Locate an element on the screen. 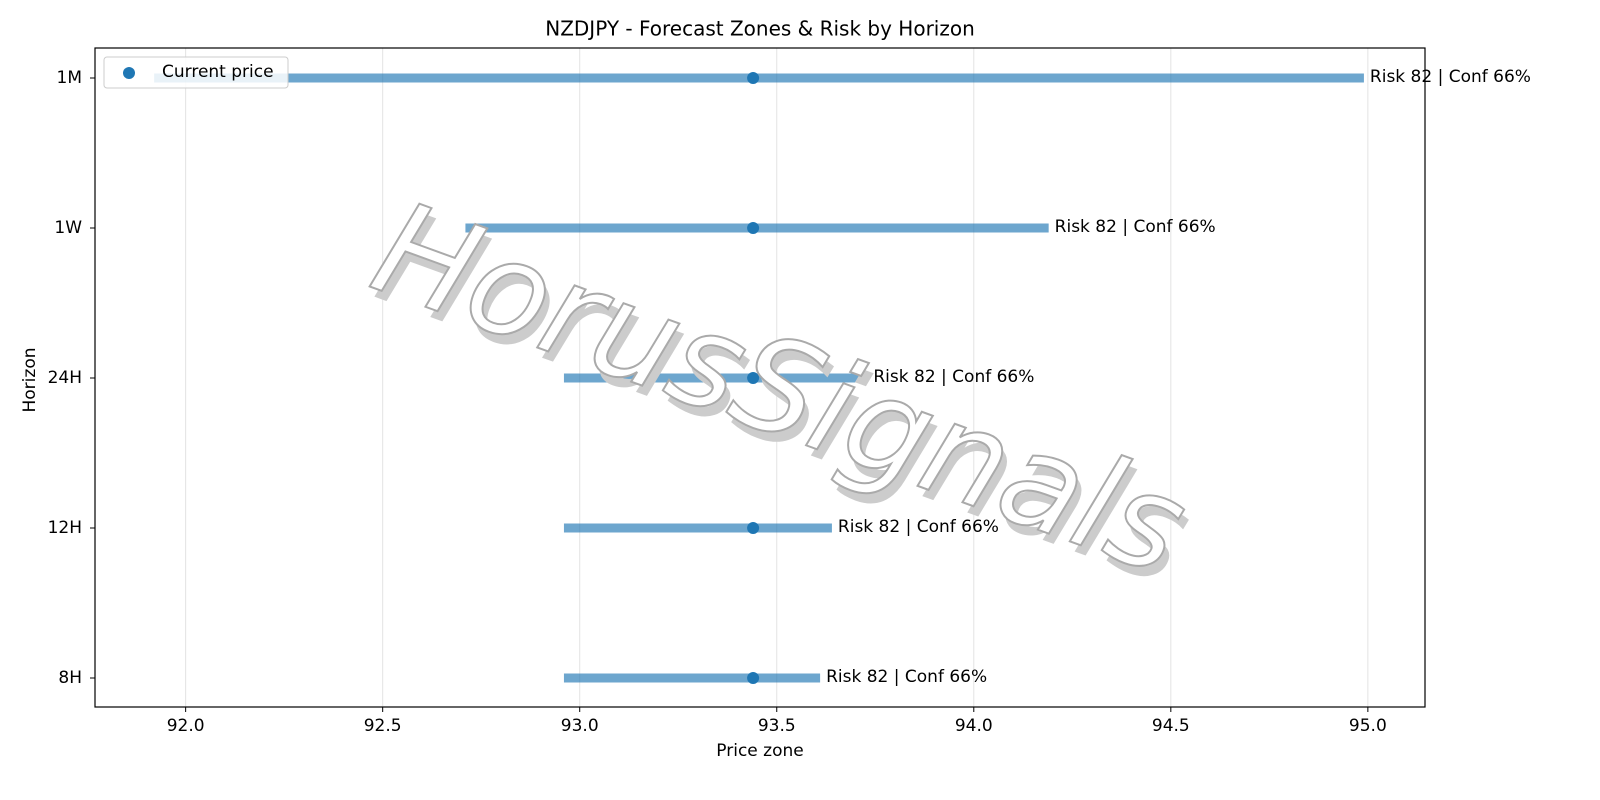 The image size is (1600, 800). y-tick-label: 12H is located at coordinates (65, 528).